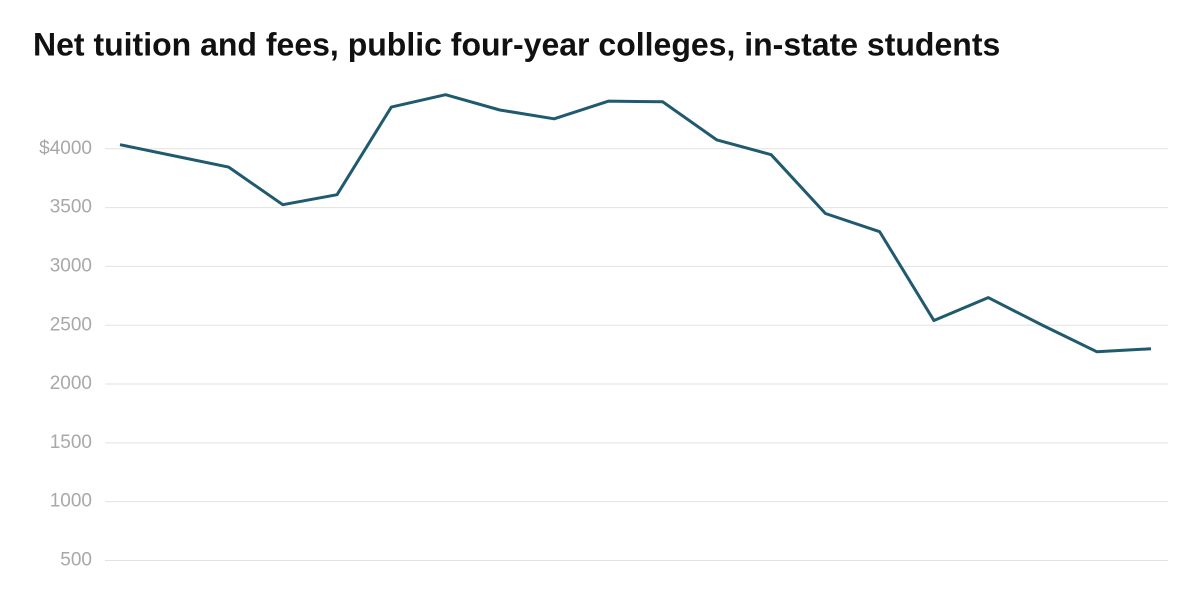 This screenshot has width=1200, height=600. Describe the element at coordinates (71, 324) in the screenshot. I see `y-tick-label: 2500` at that location.